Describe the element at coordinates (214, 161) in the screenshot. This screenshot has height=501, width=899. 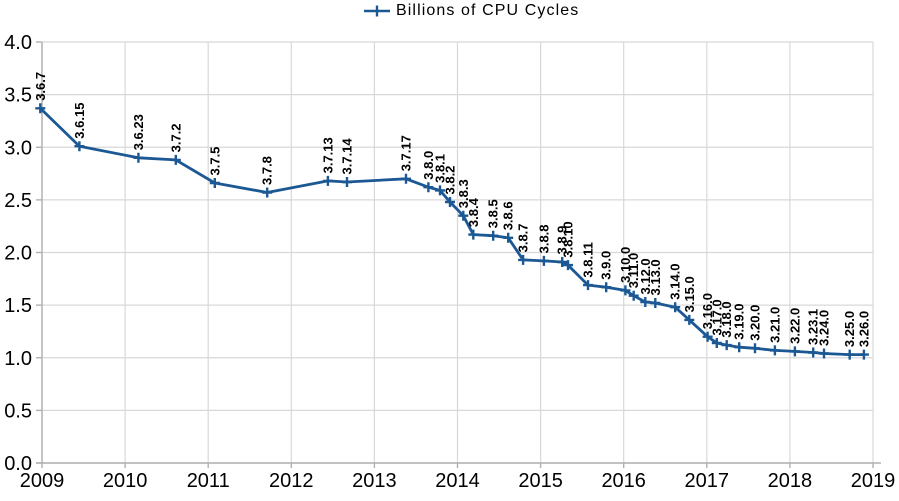
I see `data-point-label: 3.7.5` at that location.